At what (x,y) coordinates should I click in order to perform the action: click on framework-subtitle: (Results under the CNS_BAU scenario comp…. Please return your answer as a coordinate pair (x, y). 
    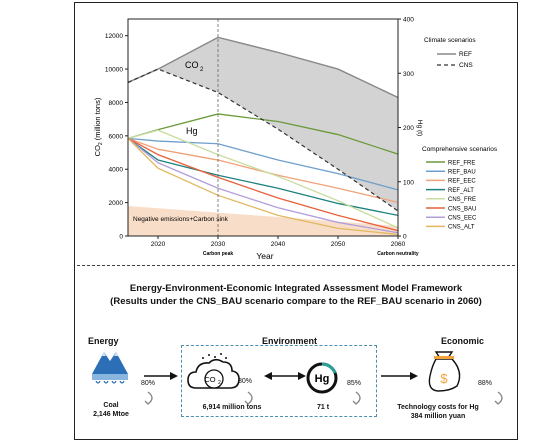
    Looking at the image, I should click on (296, 301).